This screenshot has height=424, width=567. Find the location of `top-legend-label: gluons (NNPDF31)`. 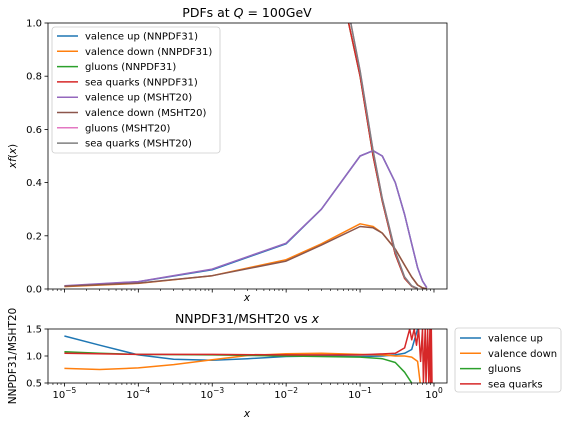

top-legend-label: gluons (NNPDF31) is located at coordinates (130, 67).